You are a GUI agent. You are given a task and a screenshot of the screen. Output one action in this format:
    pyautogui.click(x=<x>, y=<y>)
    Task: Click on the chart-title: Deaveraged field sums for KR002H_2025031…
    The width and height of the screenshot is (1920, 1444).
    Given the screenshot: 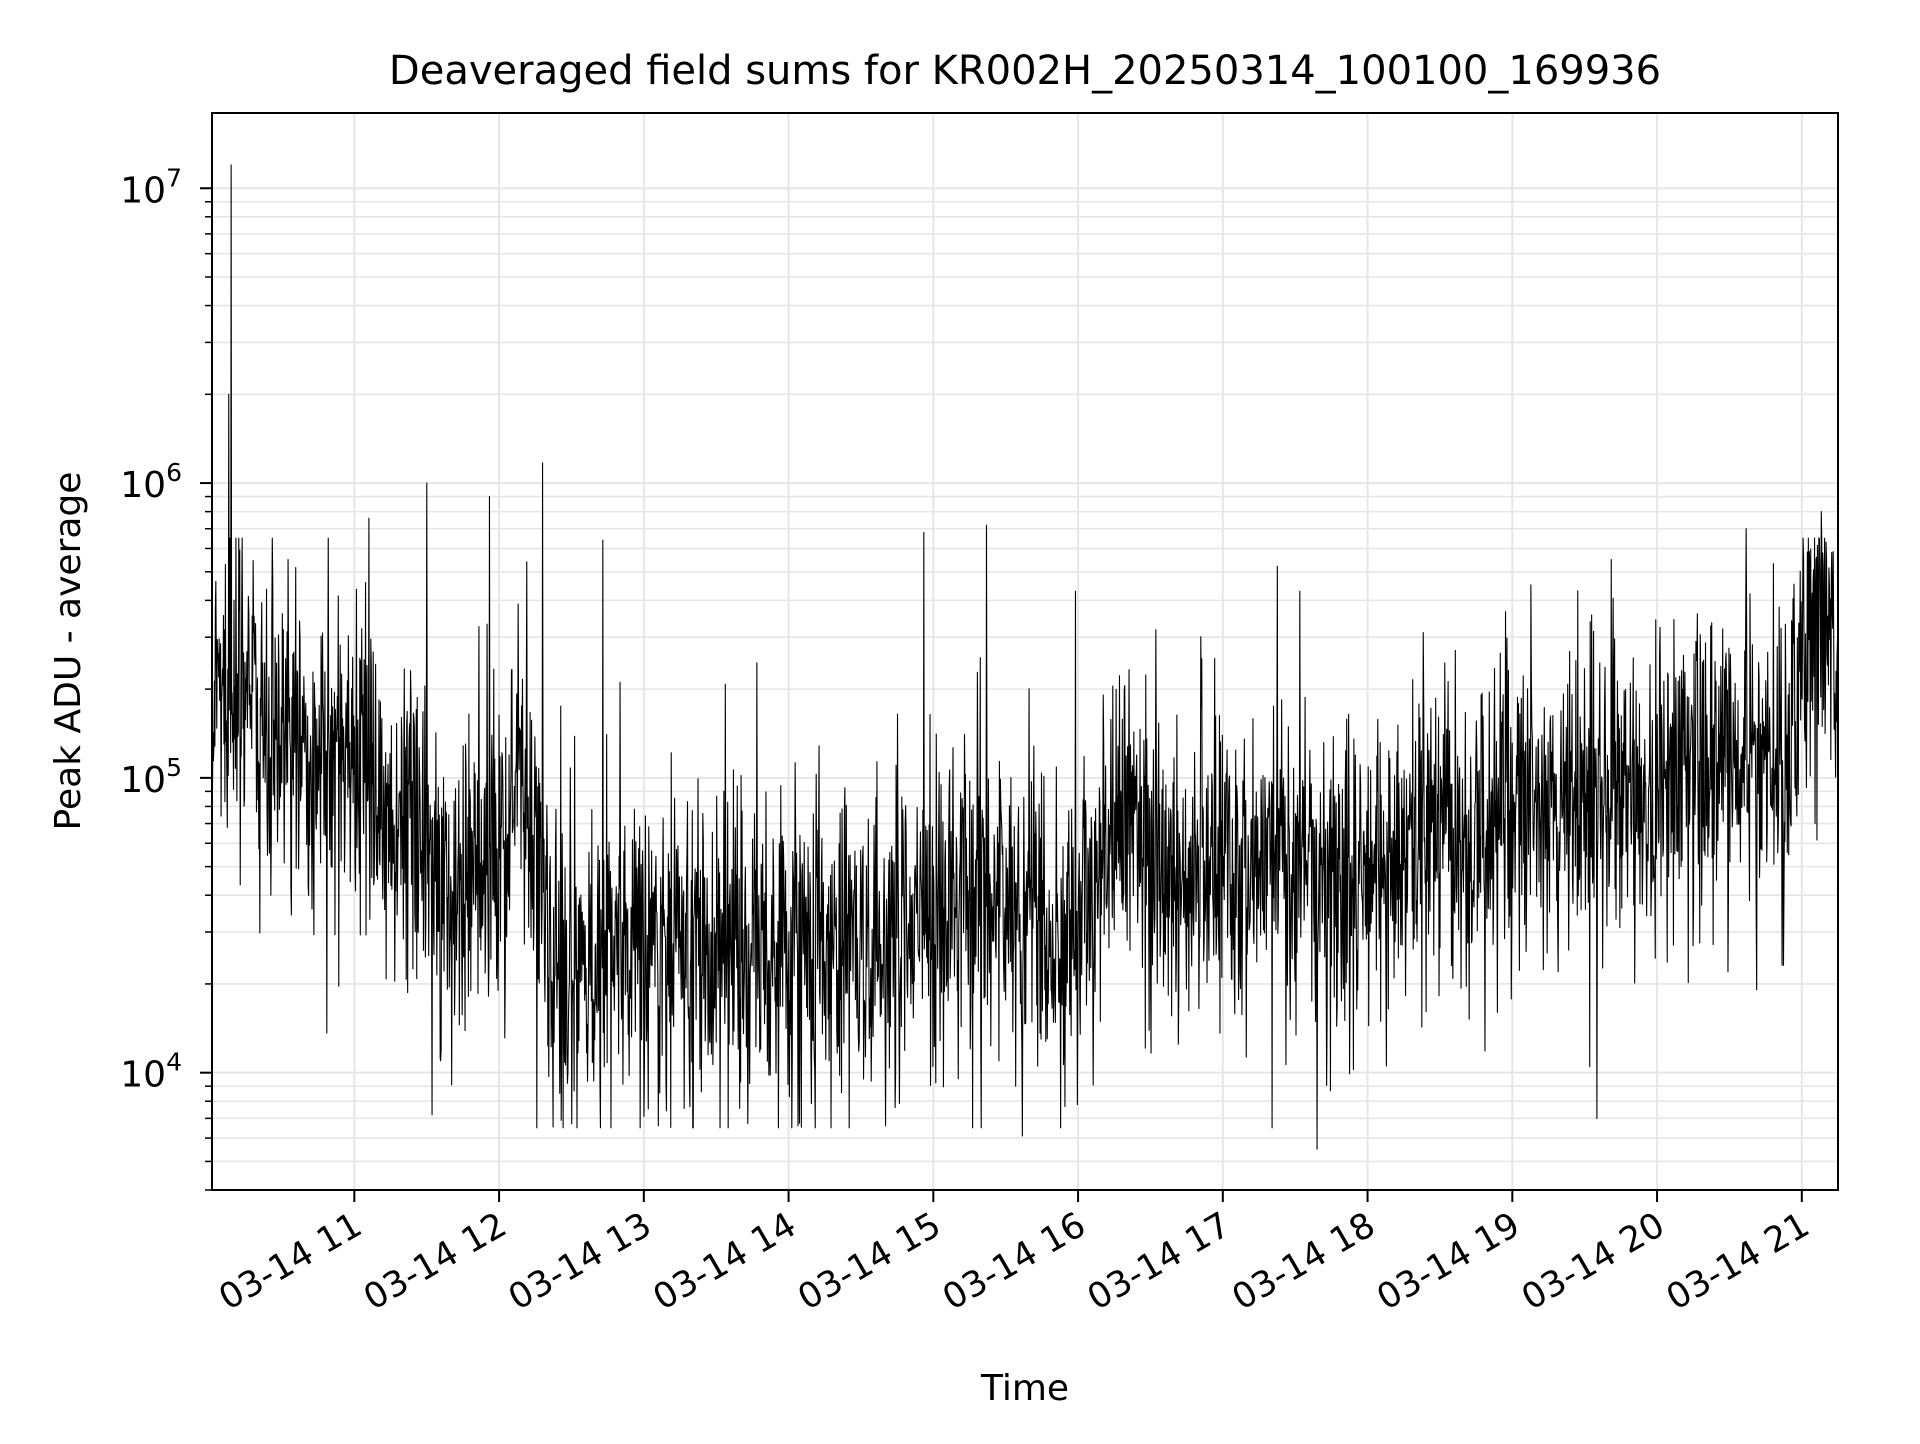 What is the action you would take?
    pyautogui.click(x=1025, y=71)
    